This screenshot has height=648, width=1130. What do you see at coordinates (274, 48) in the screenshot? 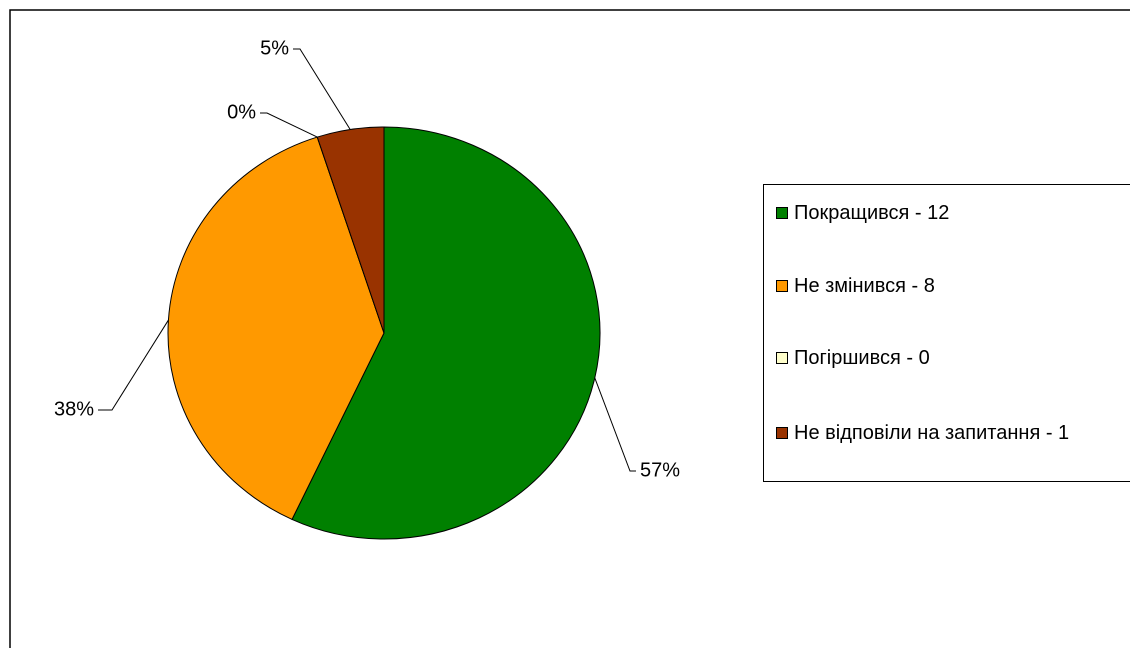
I see `data-label: 5%` at bounding box center [274, 48].